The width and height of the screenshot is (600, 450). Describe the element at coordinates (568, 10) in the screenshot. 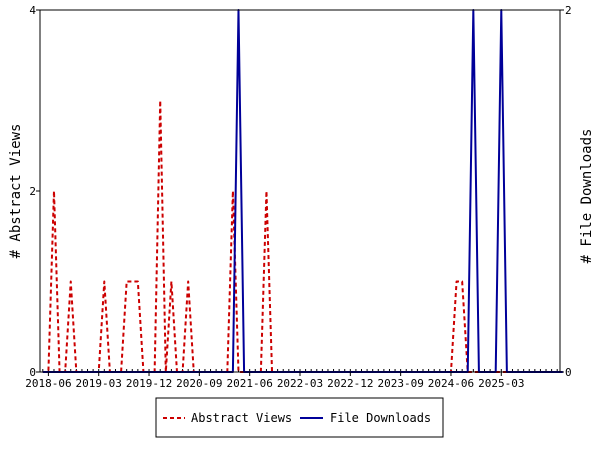

I see `y-right-tick-label: 2` at that location.